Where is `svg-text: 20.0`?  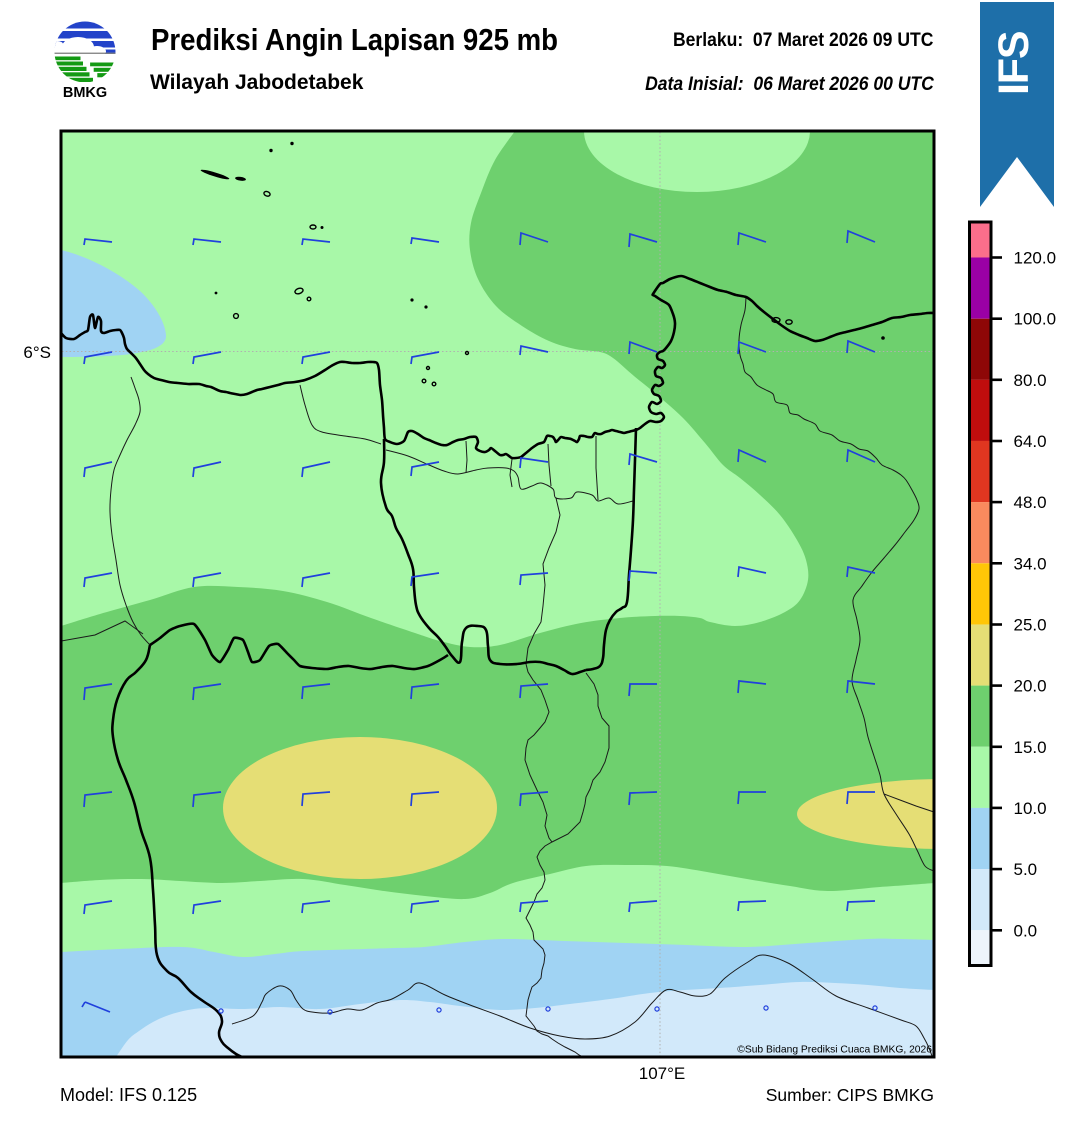 svg-text: 20.0 is located at coordinates (1030, 686).